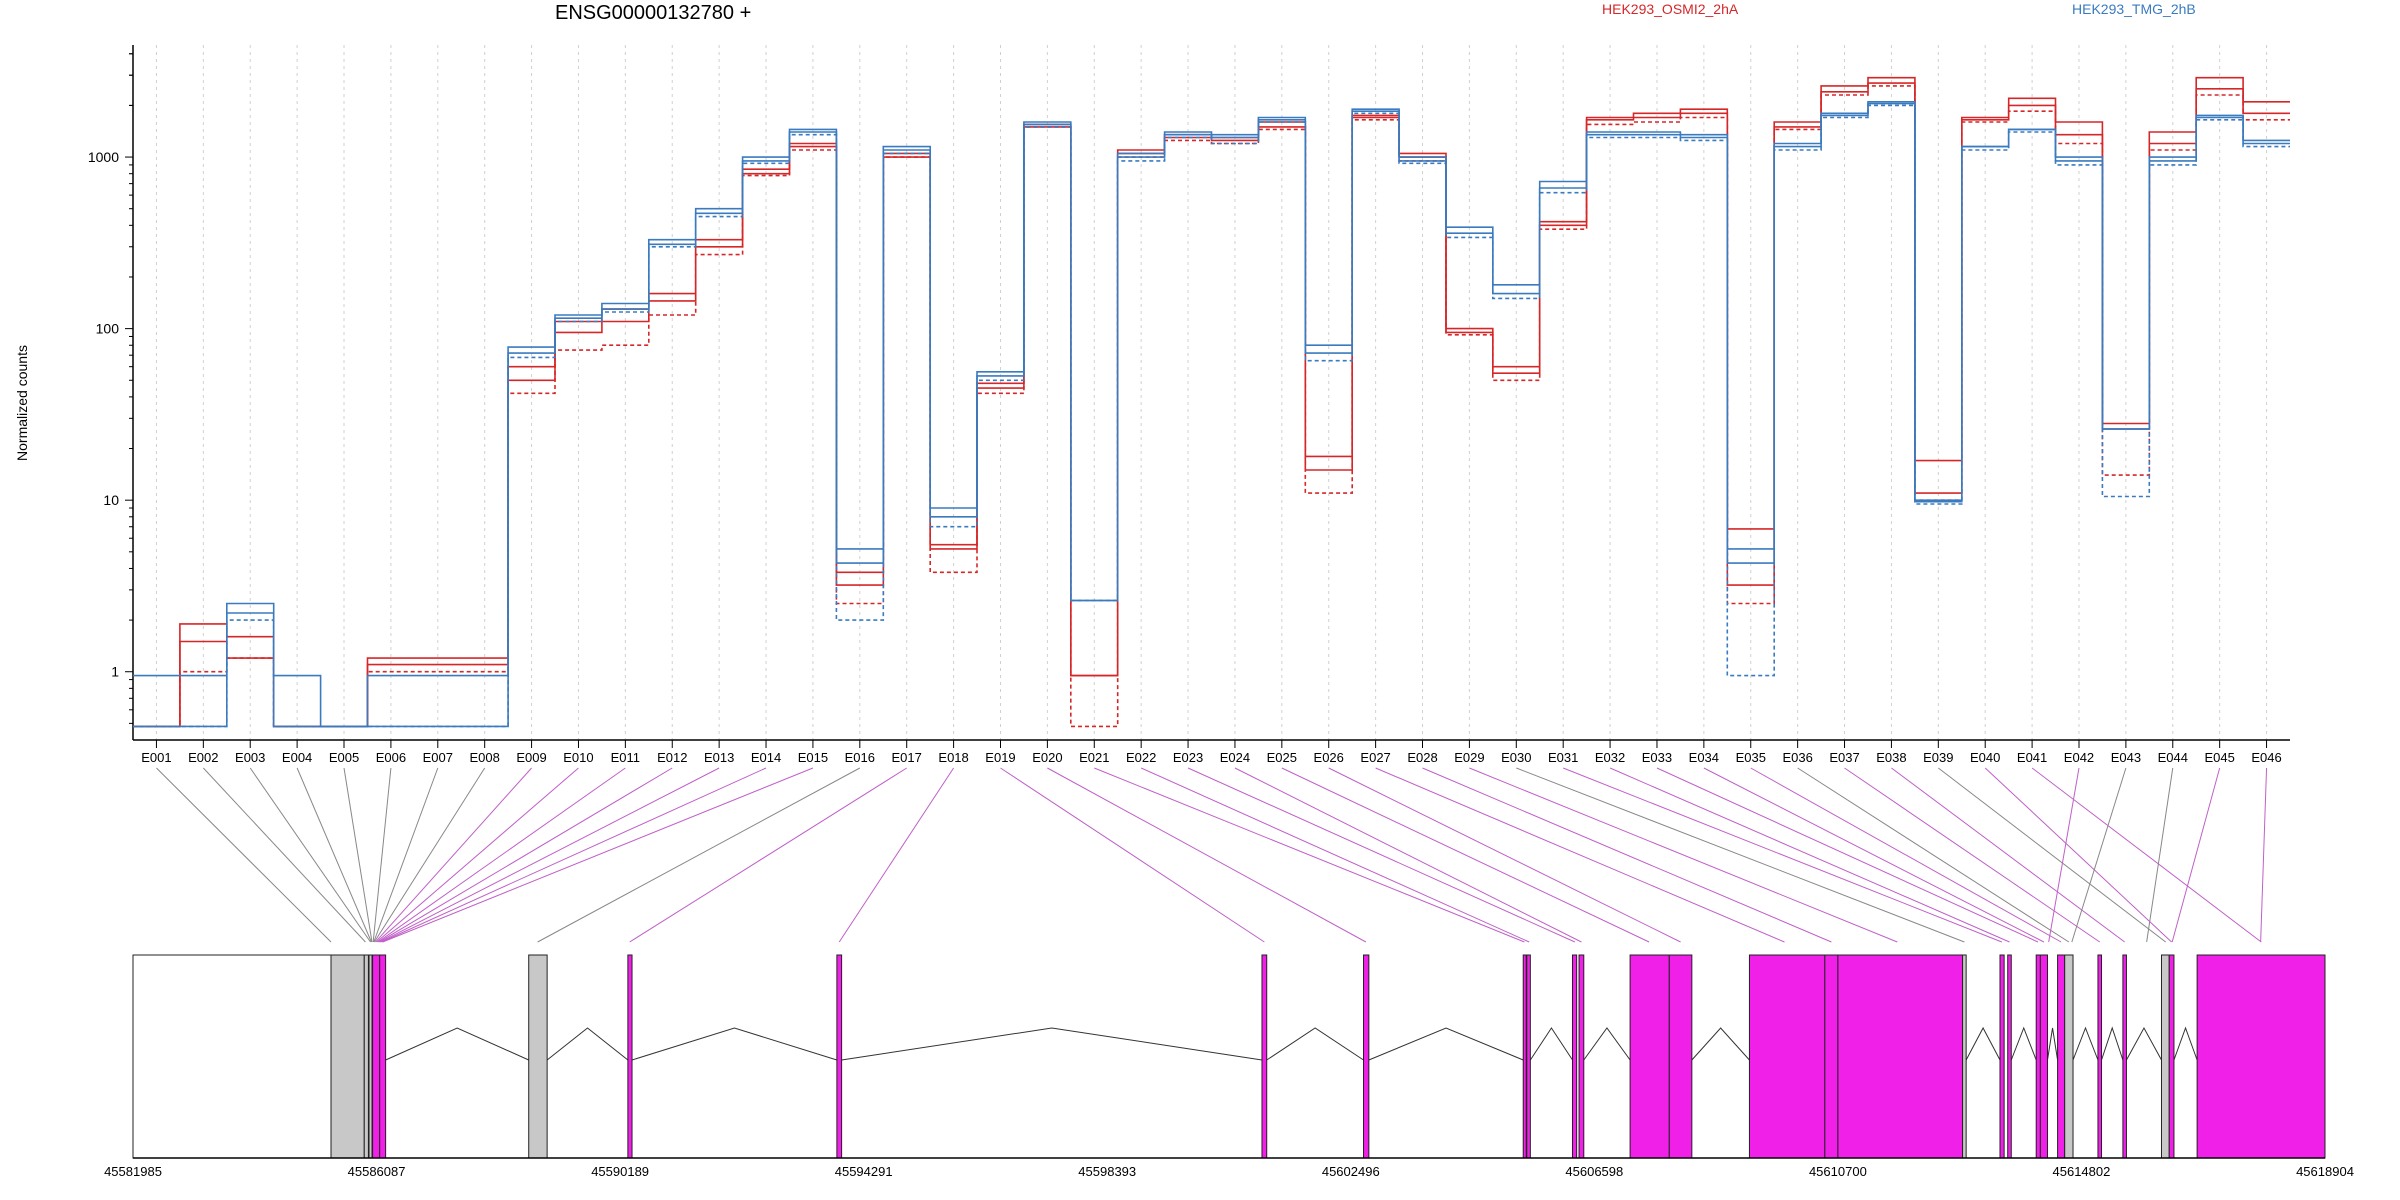 Image resolution: width=2400 pixels, height=1200 pixels. What do you see at coordinates (1751, 757) in the screenshot?
I see `x-tick-label: E035` at bounding box center [1751, 757].